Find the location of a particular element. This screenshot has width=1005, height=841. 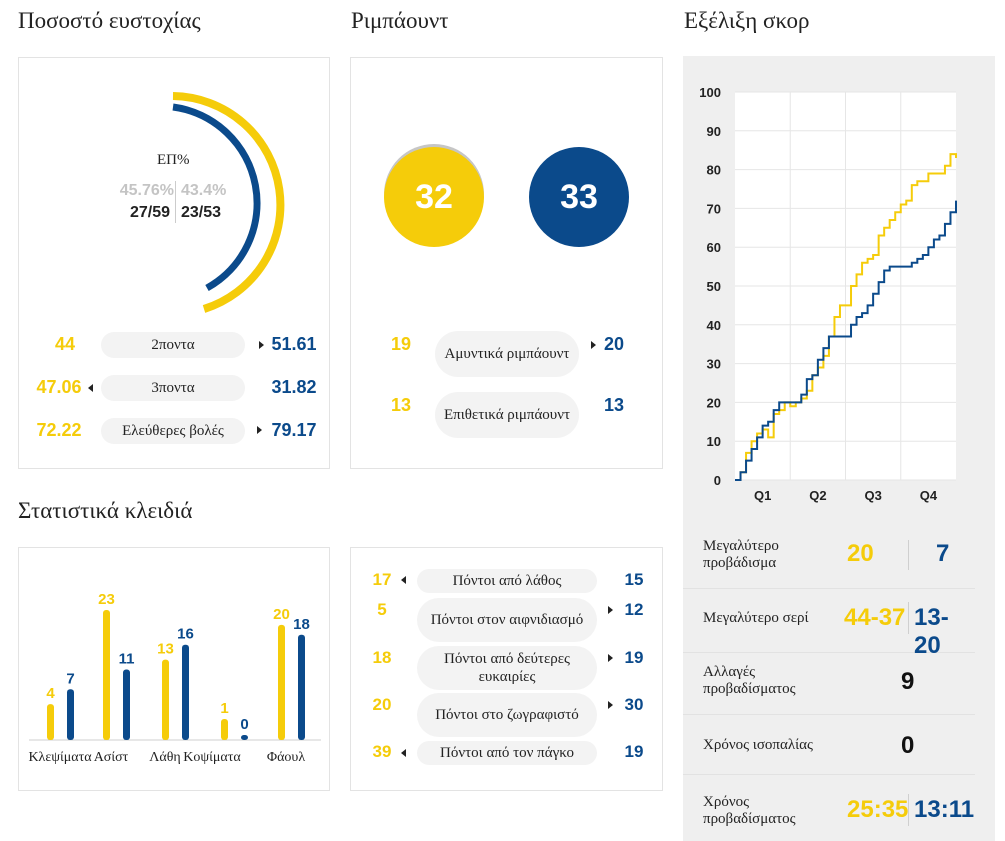

stat-def-reb: Αμυντικά ριμπάουντ is located at coordinates (507, 354).